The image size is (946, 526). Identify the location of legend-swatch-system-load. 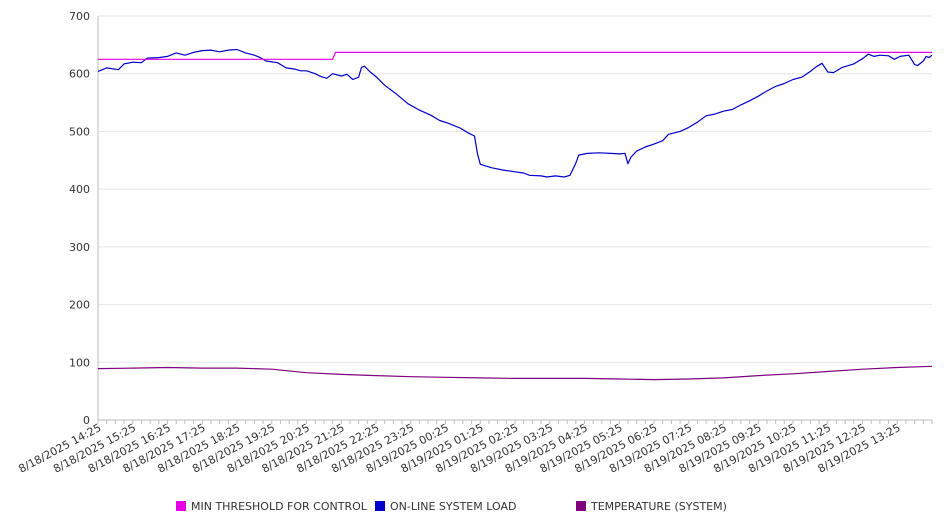
(380, 506).